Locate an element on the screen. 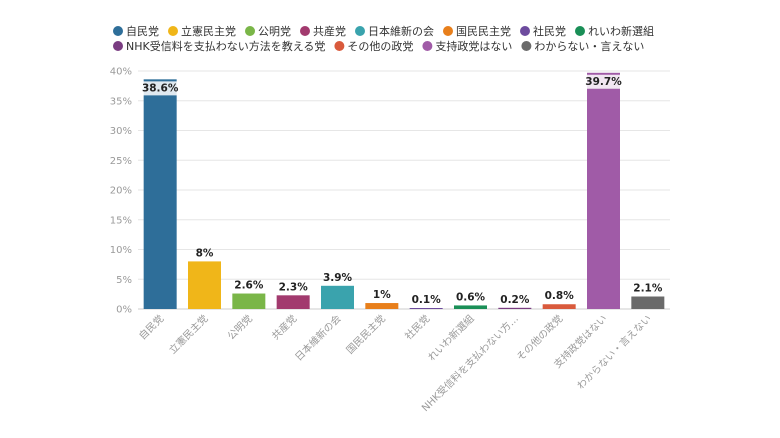 This screenshot has width=780, height=438. legend-entry: 社民党 is located at coordinates (549, 31).